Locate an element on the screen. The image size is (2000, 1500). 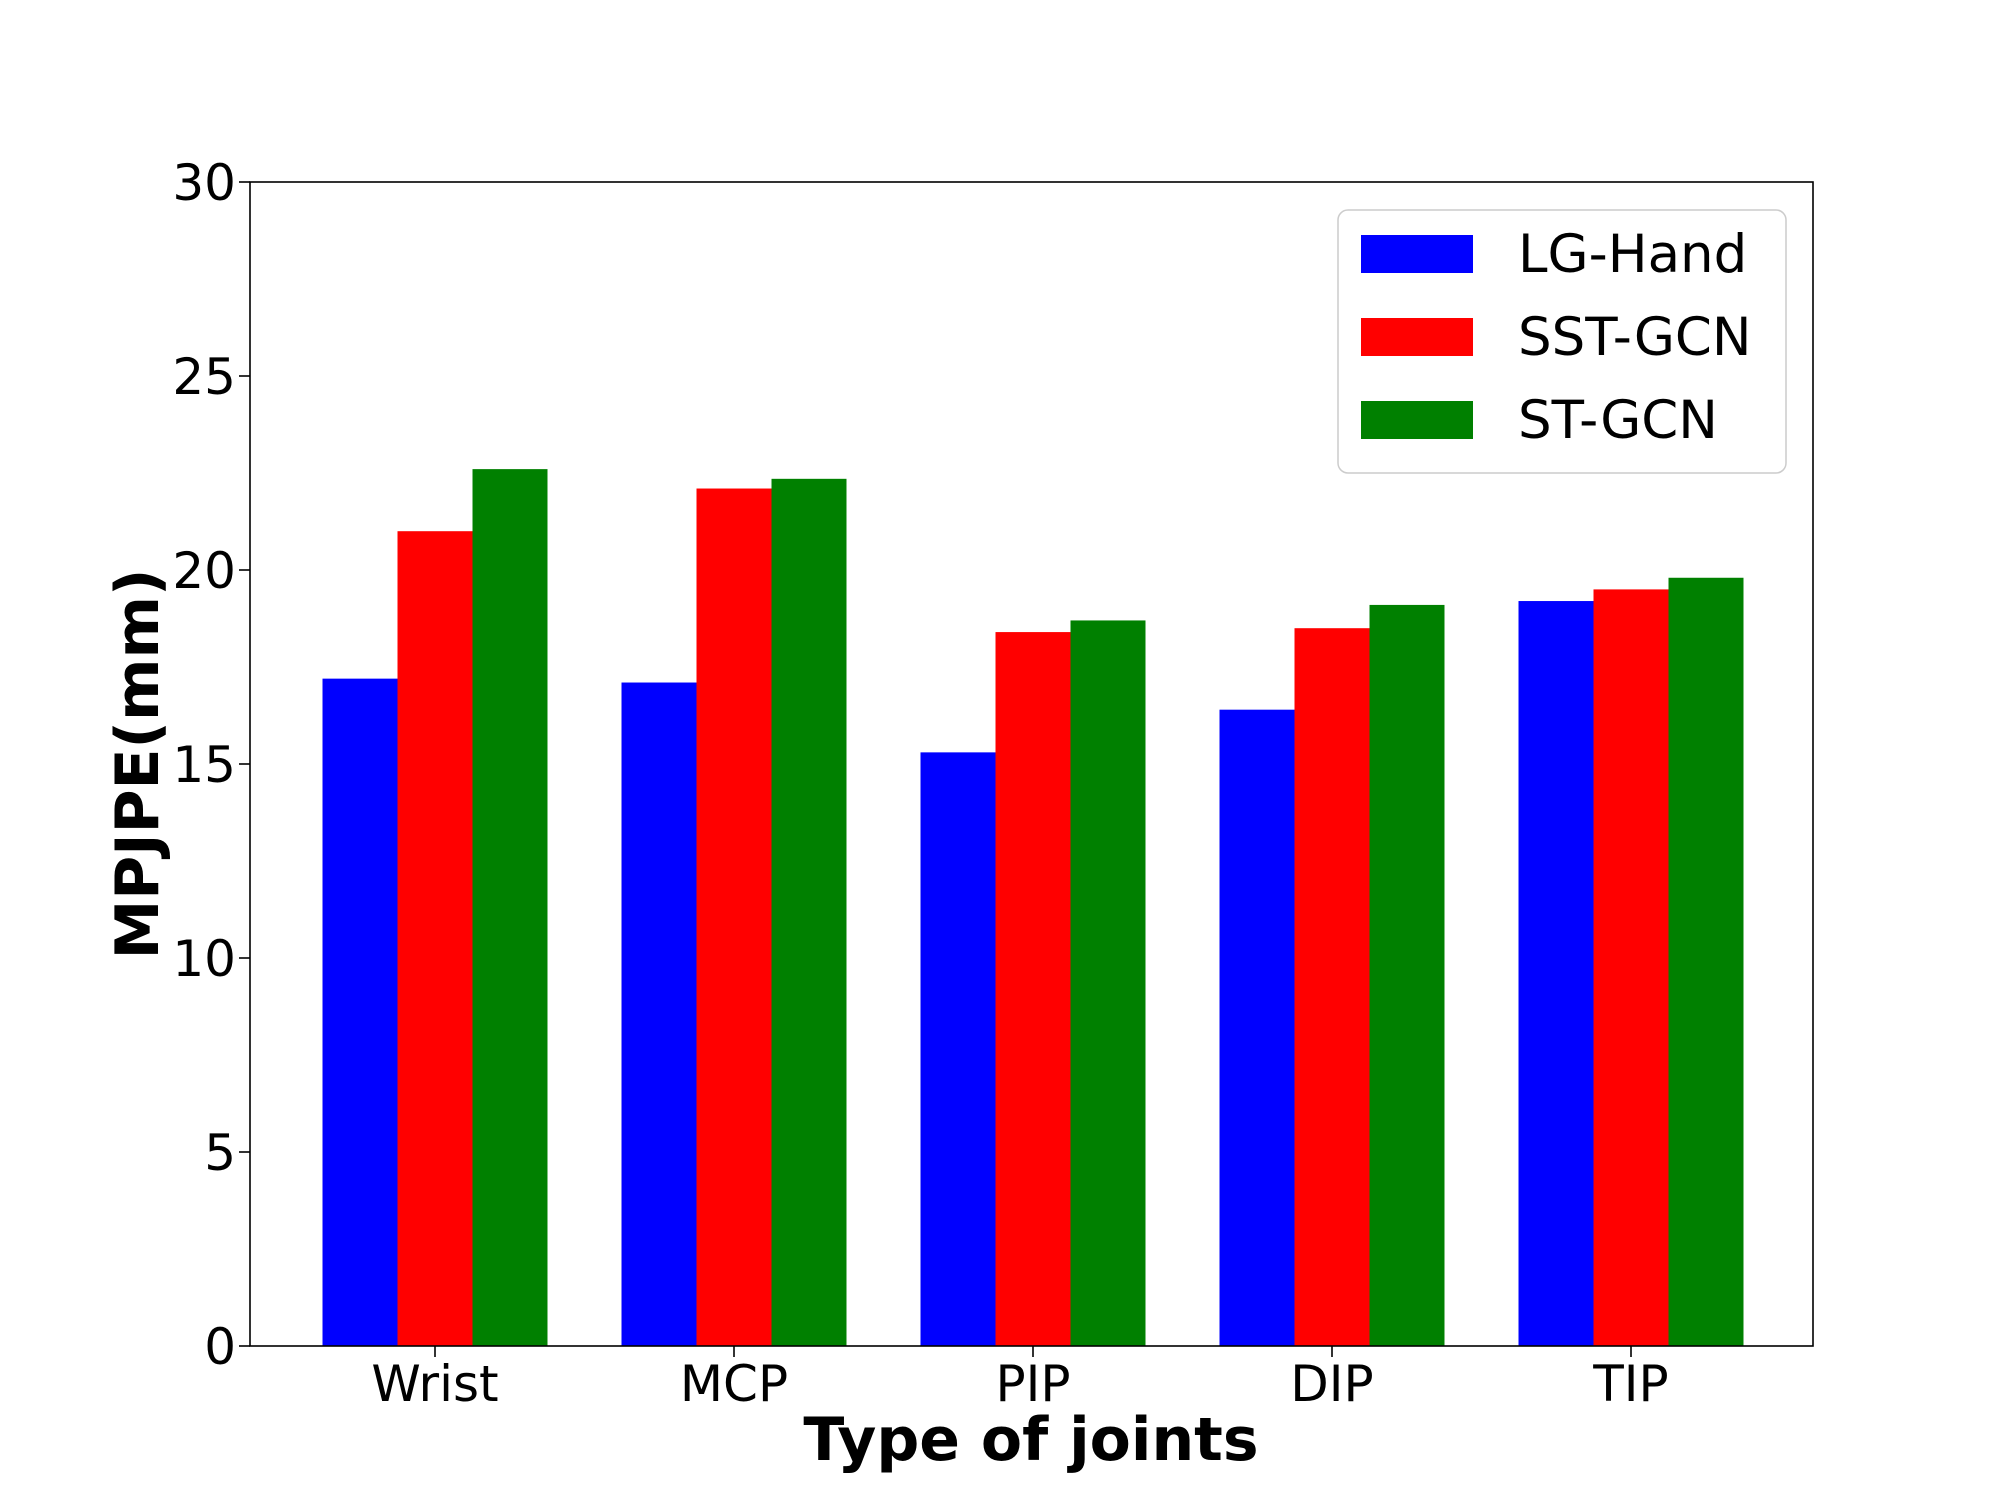
x-tick-label: TIP is located at coordinates (1630, 1384).